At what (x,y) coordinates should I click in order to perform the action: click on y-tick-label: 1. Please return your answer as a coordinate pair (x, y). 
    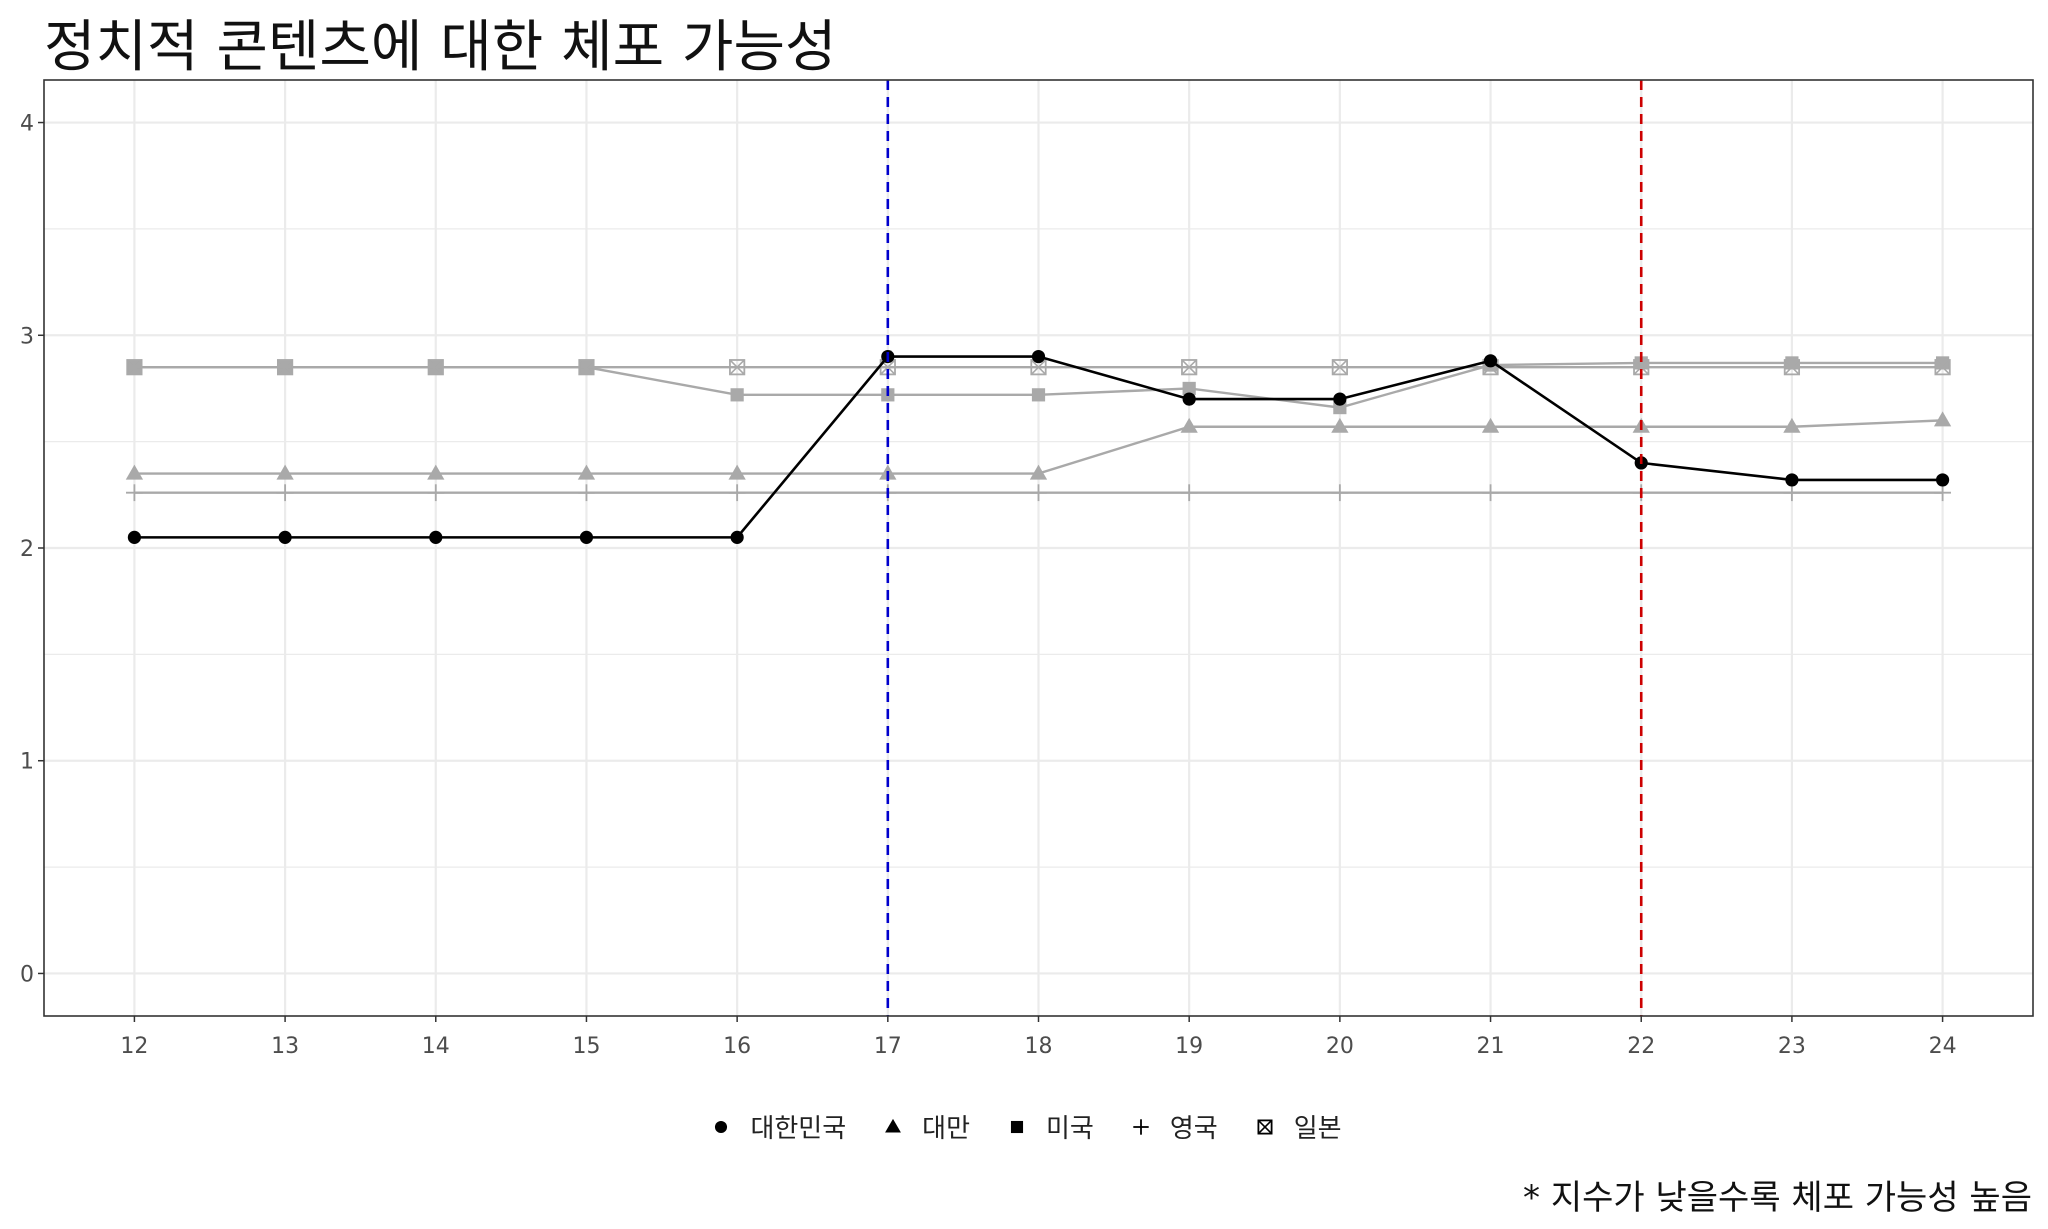
    Looking at the image, I should click on (27, 762).